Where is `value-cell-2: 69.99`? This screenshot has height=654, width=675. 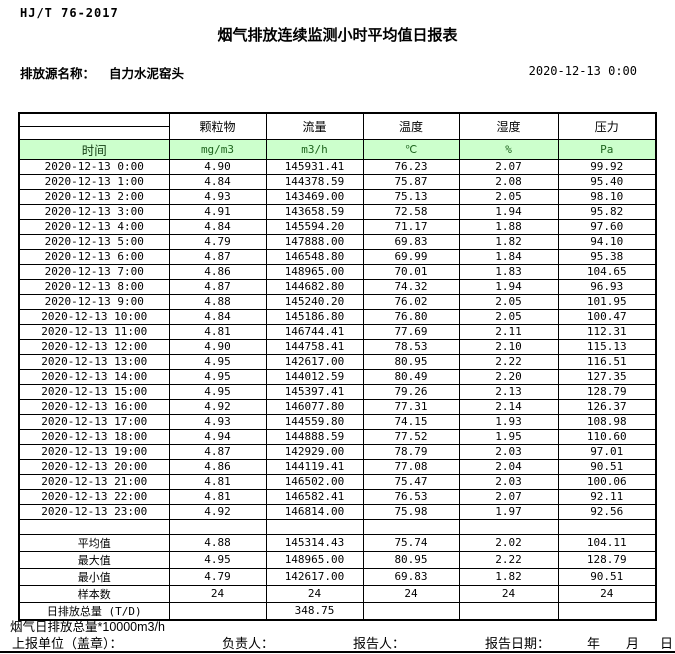 value-cell-2: 69.99 is located at coordinates (411, 256).